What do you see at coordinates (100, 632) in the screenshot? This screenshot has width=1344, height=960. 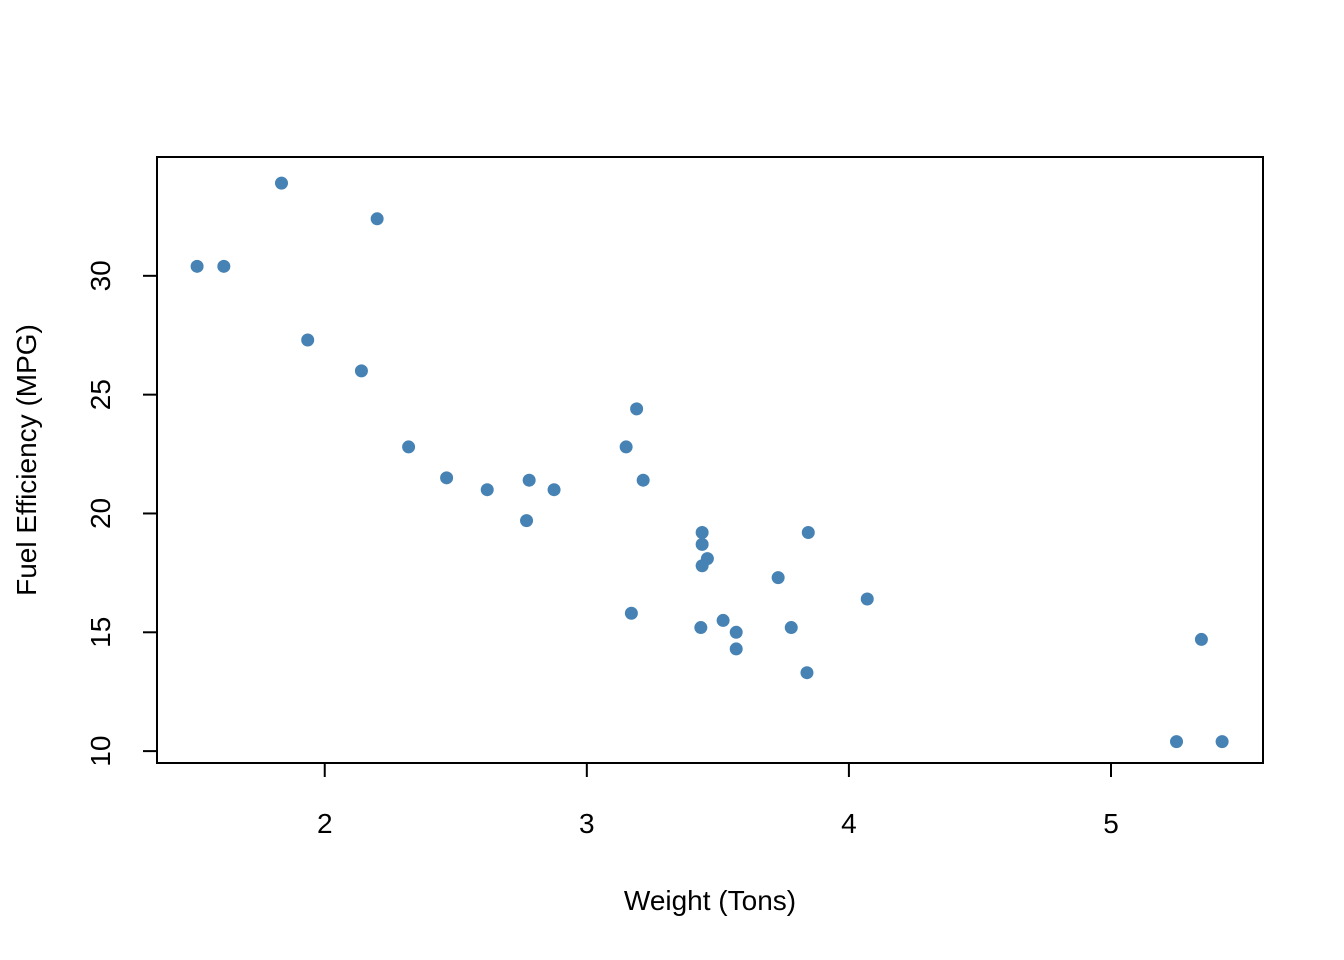 I see `y-tick-label: 15` at bounding box center [100, 632].